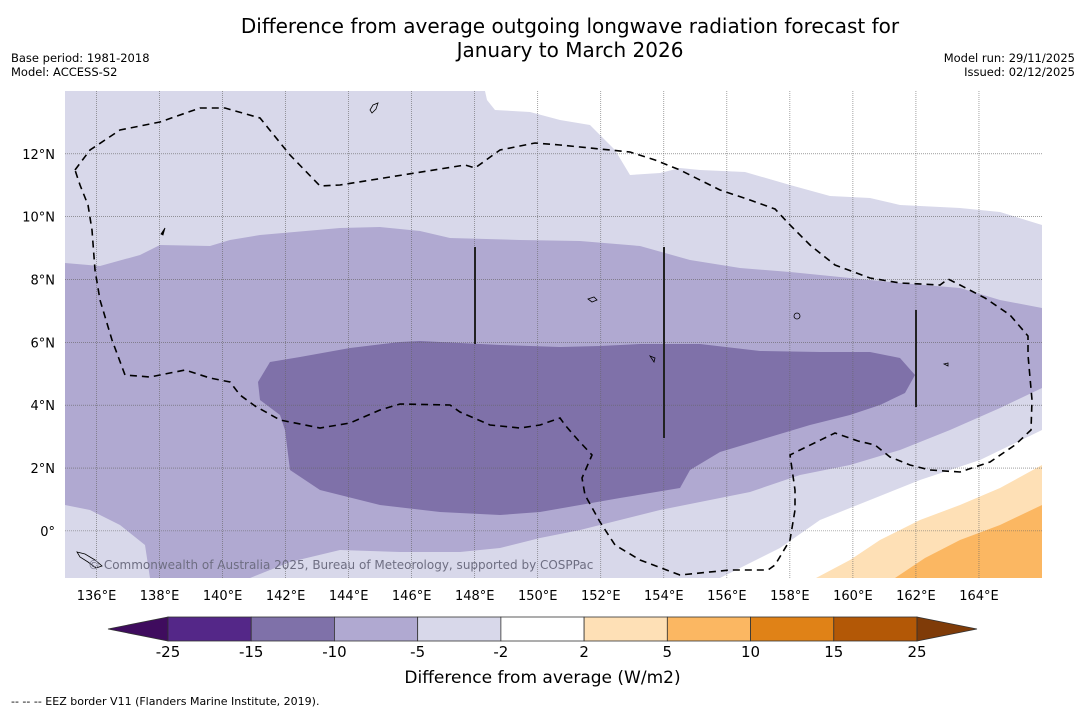  Describe the element at coordinates (501, 652) in the screenshot. I see `colorbar-tick-label: -2` at that location.